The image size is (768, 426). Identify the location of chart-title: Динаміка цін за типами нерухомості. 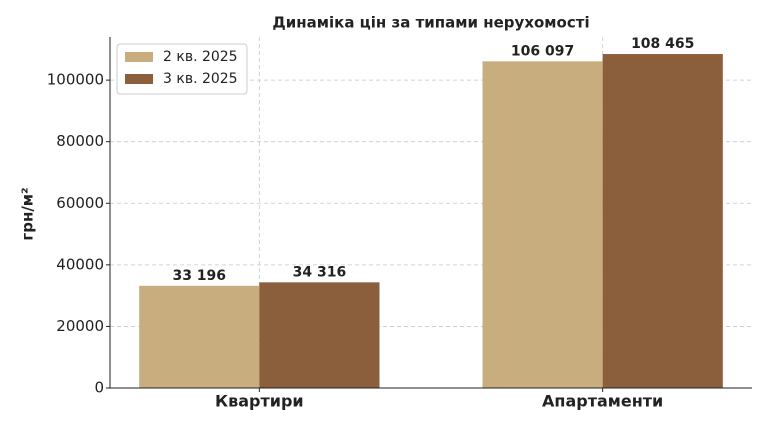
(430, 23).